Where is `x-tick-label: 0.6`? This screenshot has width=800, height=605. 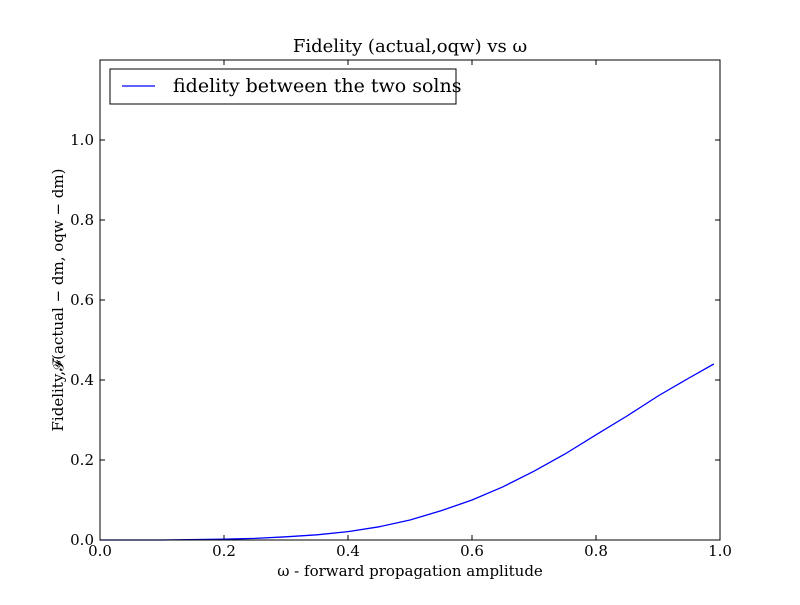 x-tick-label: 0.6 is located at coordinates (472, 551).